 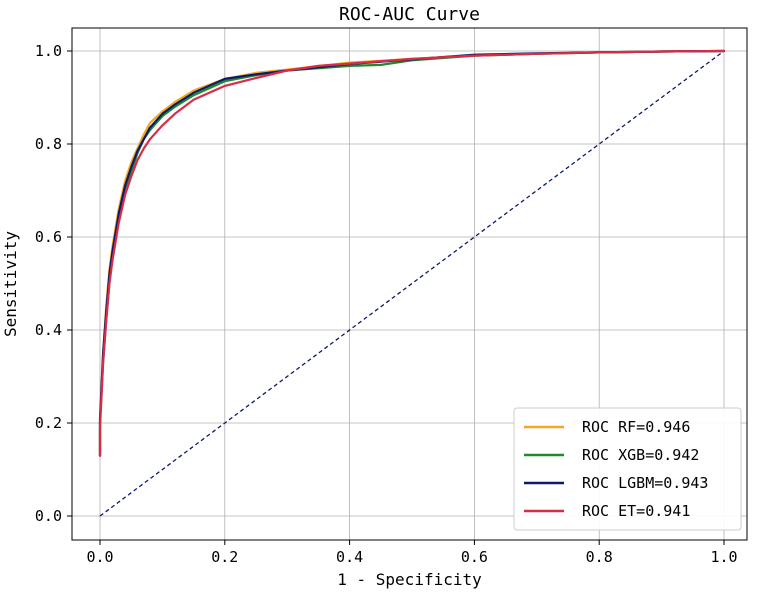 I want to click on x-tick-label: 0.0, so click(x=99, y=557).